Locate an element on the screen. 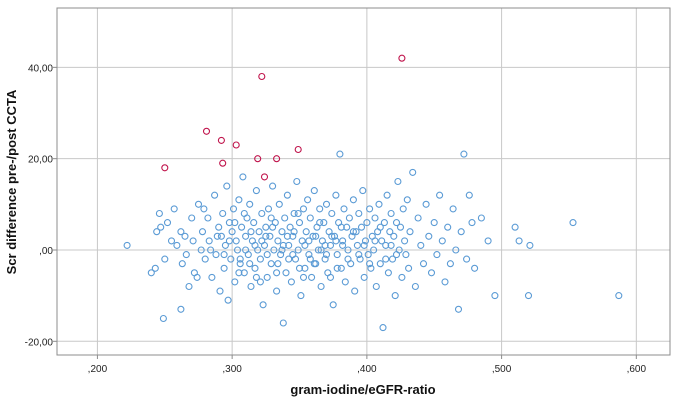  x-tick-label: ,400 is located at coordinates (367, 369).